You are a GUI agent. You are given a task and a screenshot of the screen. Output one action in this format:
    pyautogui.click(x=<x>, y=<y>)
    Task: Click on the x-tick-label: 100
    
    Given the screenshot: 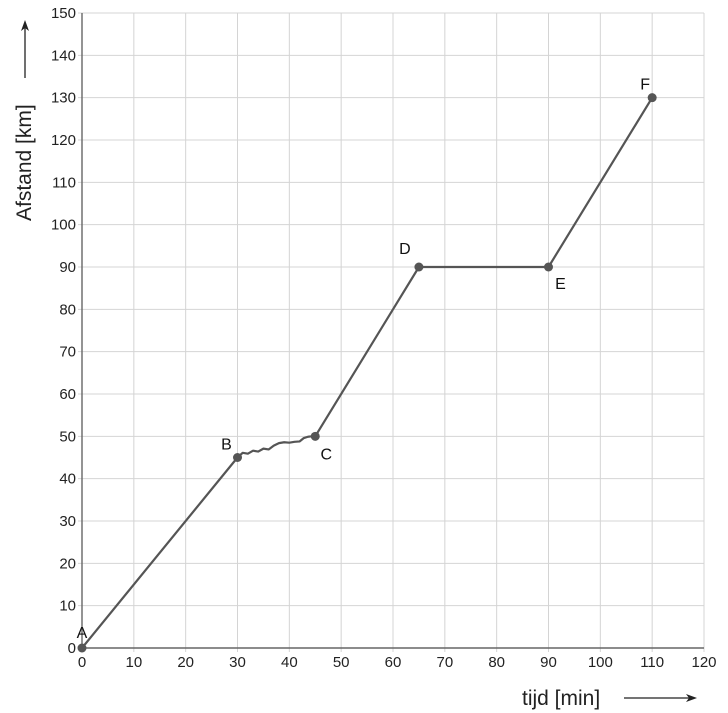 What is the action you would take?
    pyautogui.click(x=600, y=662)
    